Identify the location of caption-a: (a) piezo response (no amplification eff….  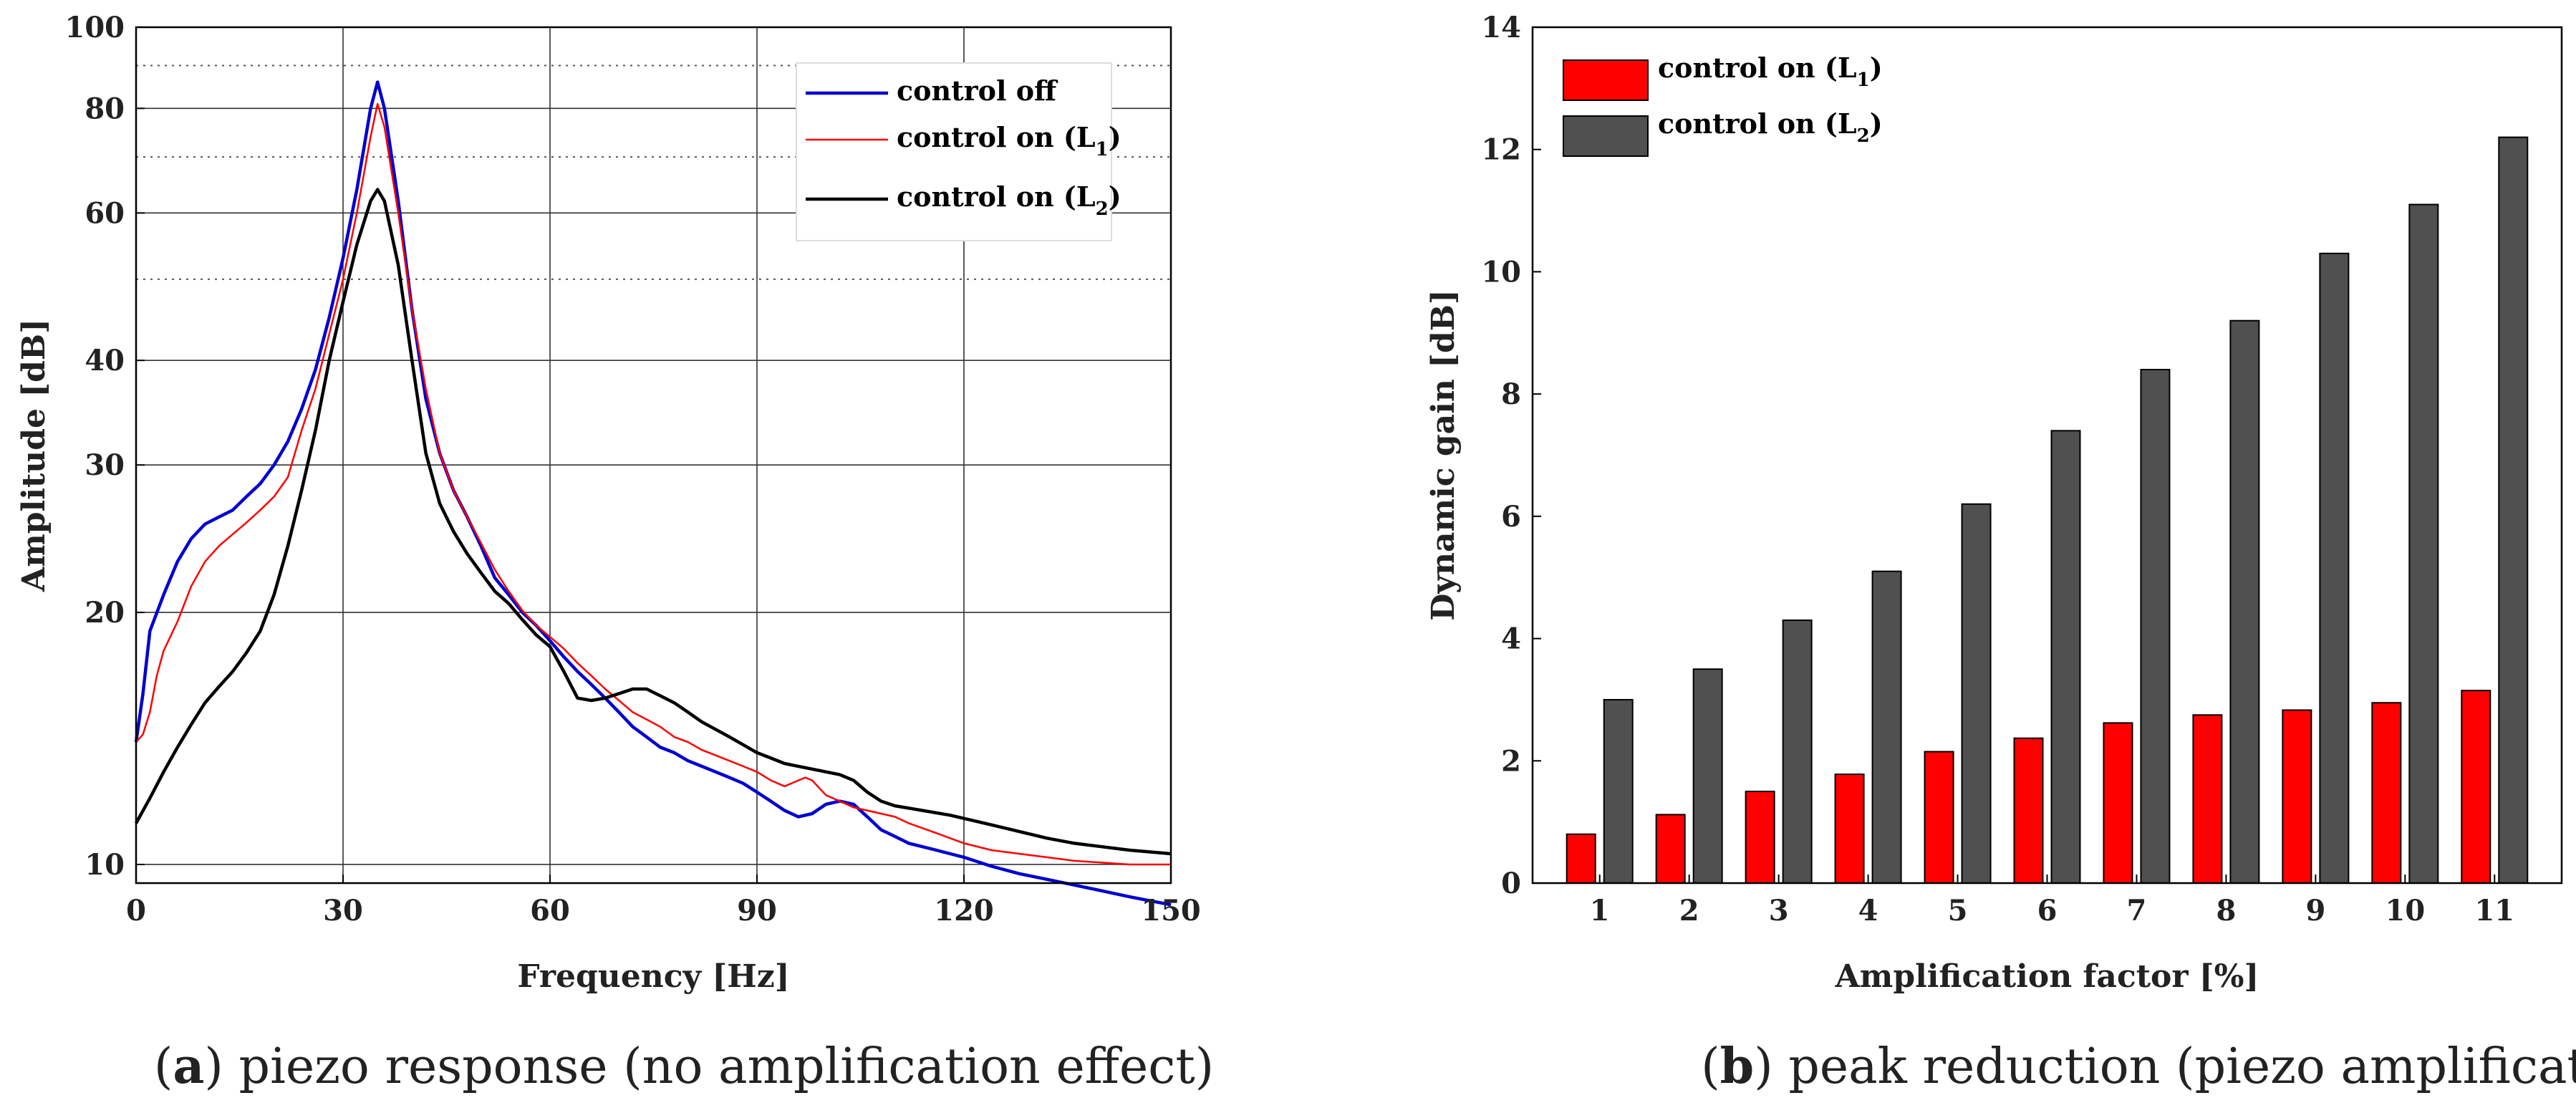
(684, 1066).